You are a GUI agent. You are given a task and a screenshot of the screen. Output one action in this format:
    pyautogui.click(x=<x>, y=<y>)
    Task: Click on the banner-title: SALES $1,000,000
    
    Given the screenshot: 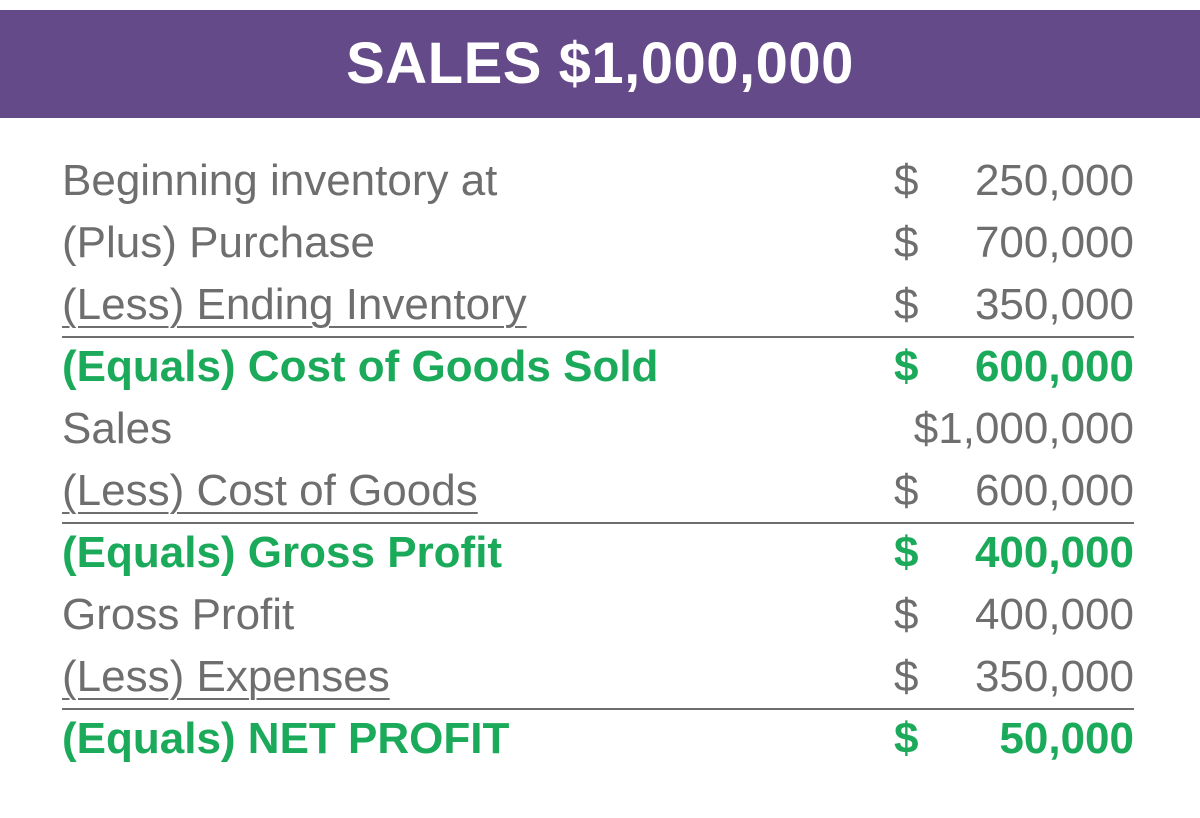 What is the action you would take?
    pyautogui.click(x=600, y=63)
    